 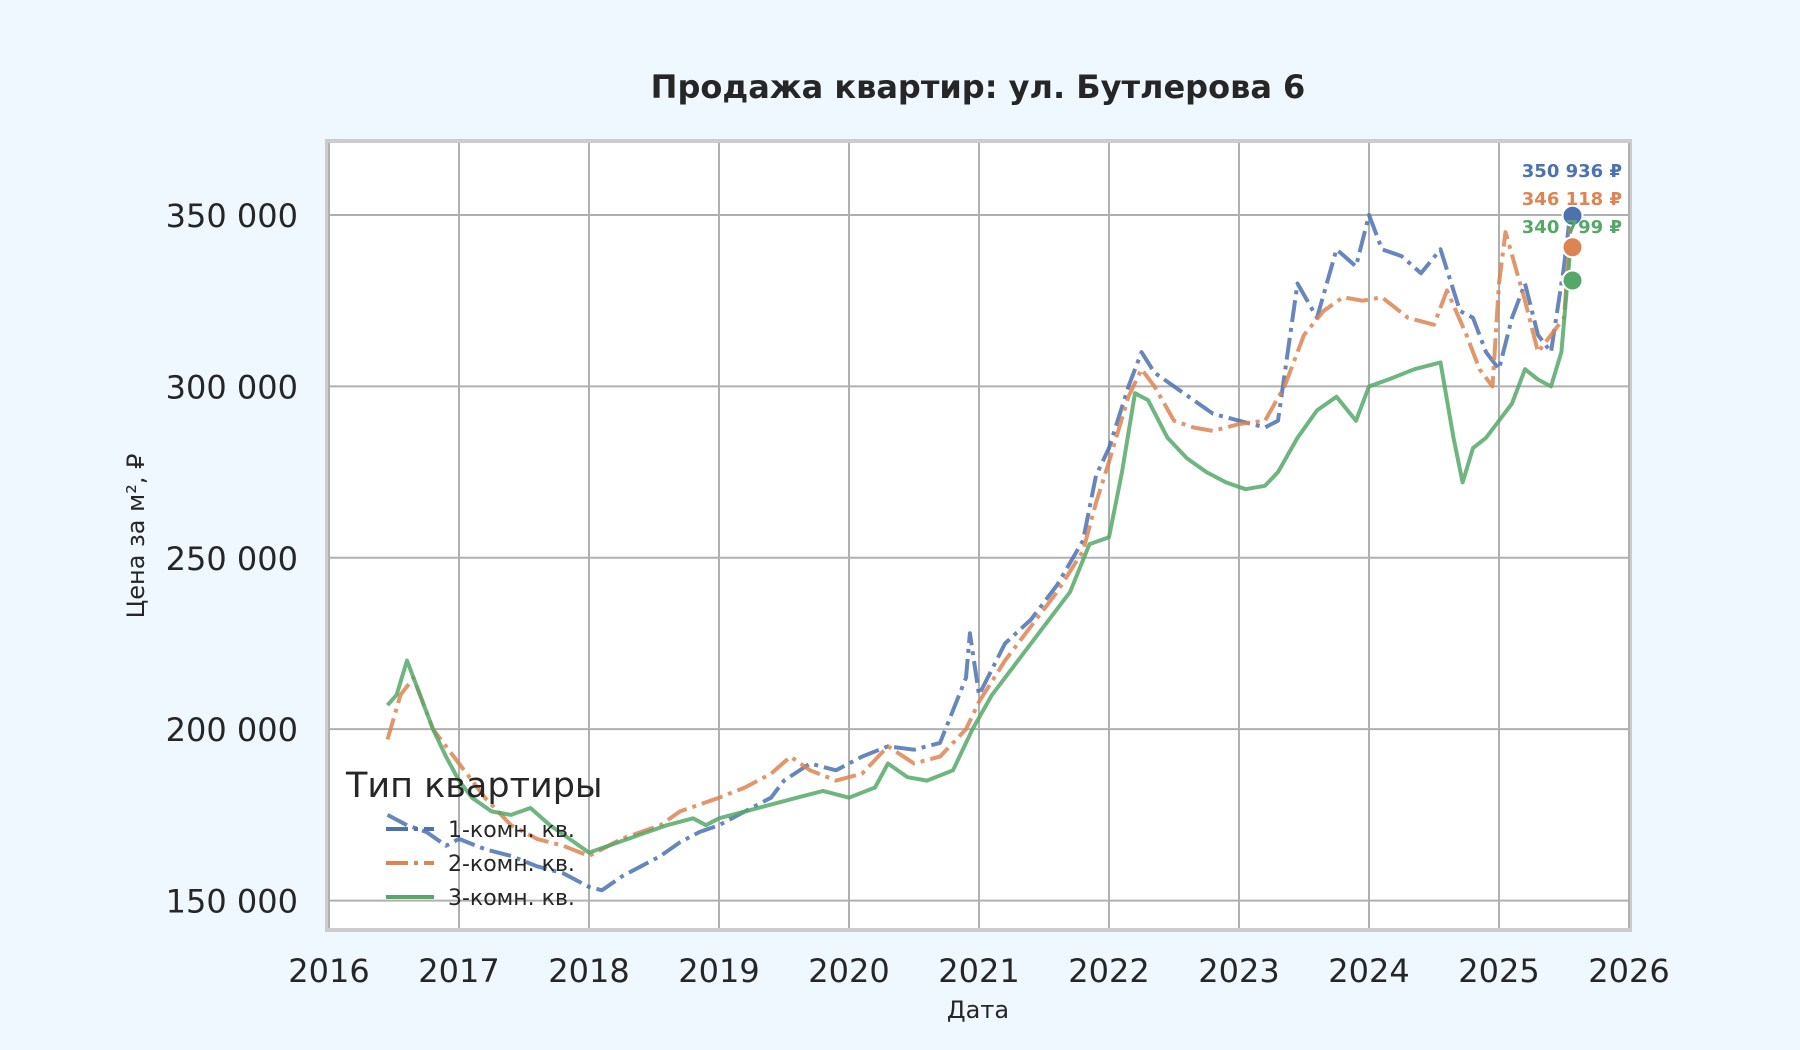 I want to click on endpoint-markers: 350 936 ₽ 346 118 ₽ 340 799 ₽, so click(x=1572, y=226).